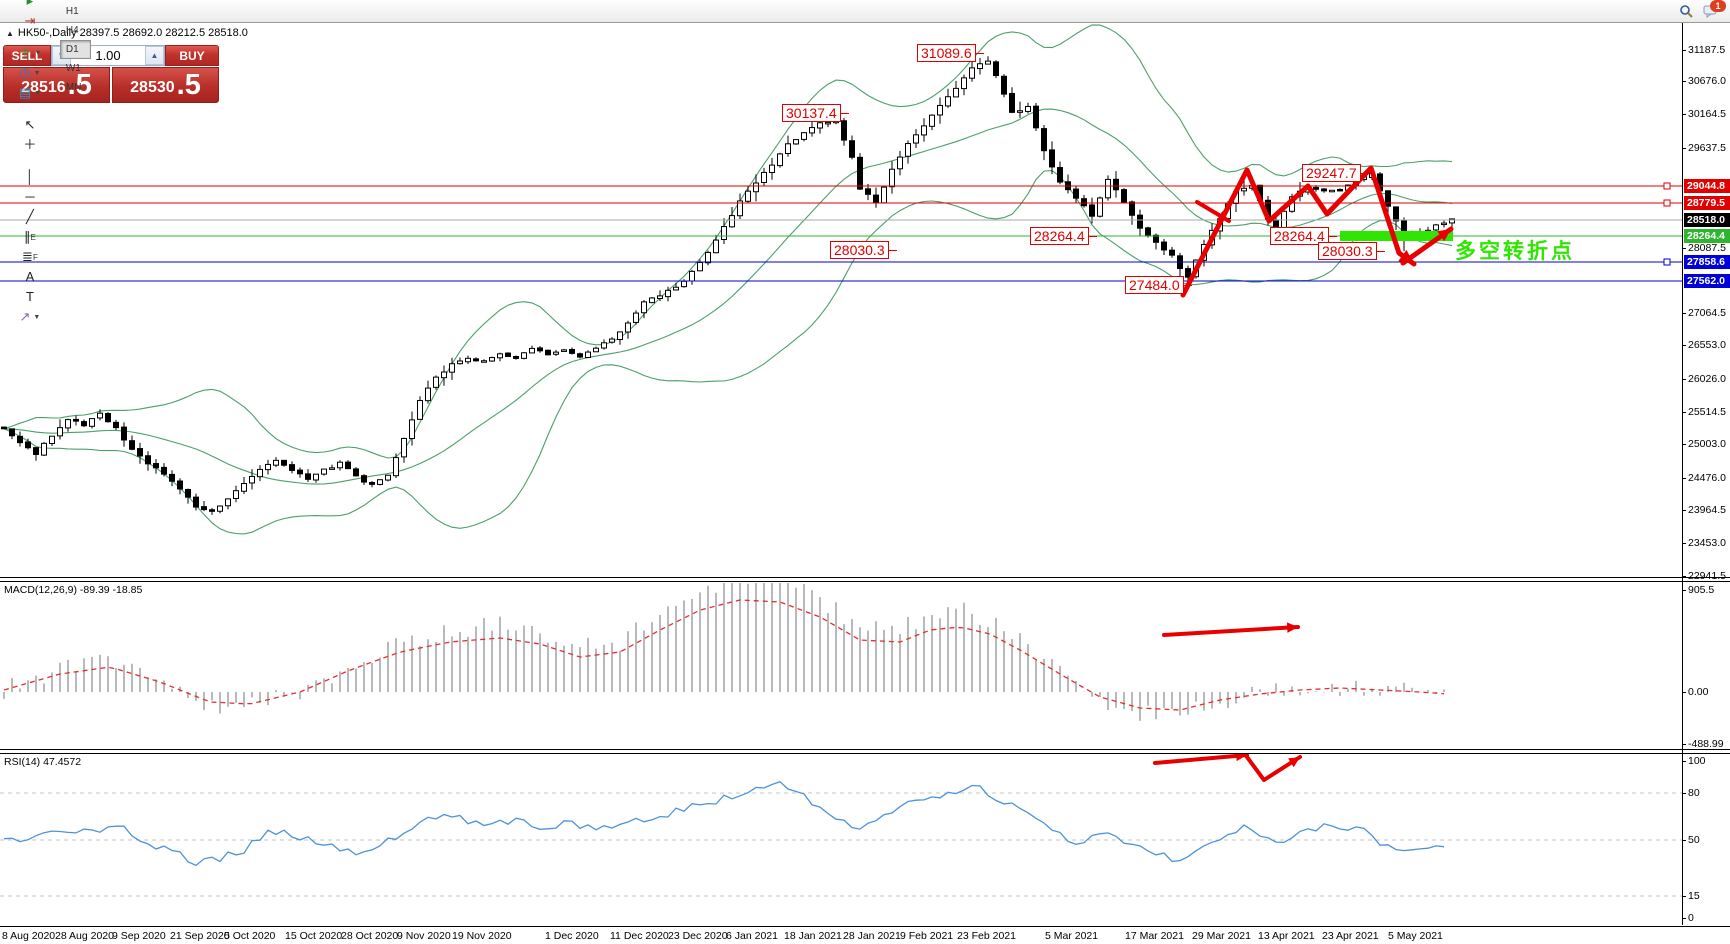  I want to click on price-annotation: 30137.4, so click(815, 113).